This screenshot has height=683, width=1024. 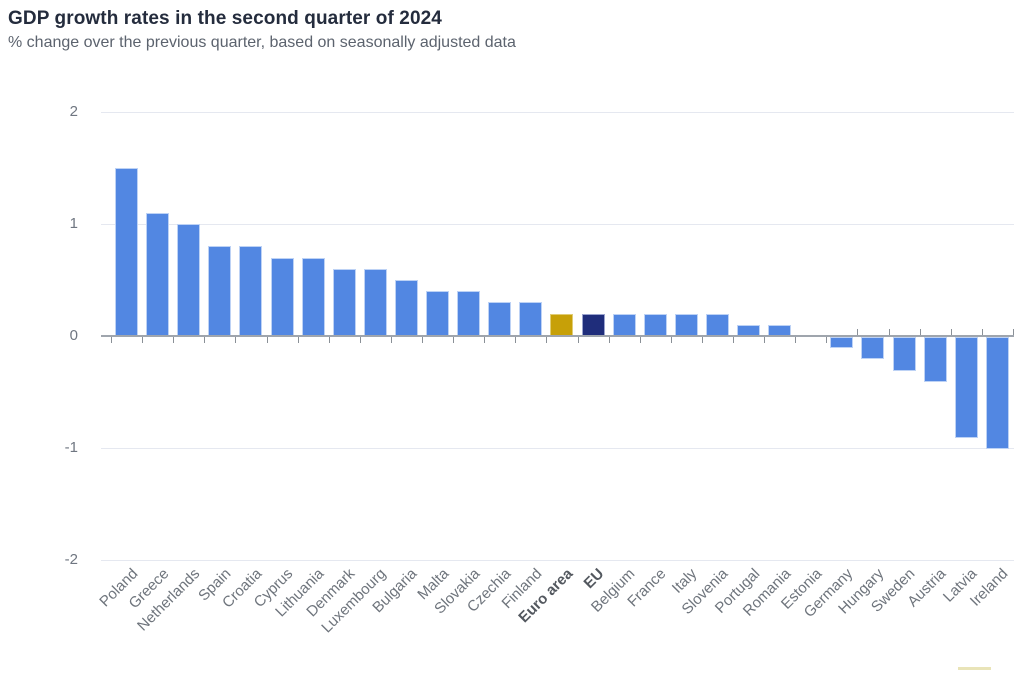 I want to click on bar-france, so click(x=655, y=324).